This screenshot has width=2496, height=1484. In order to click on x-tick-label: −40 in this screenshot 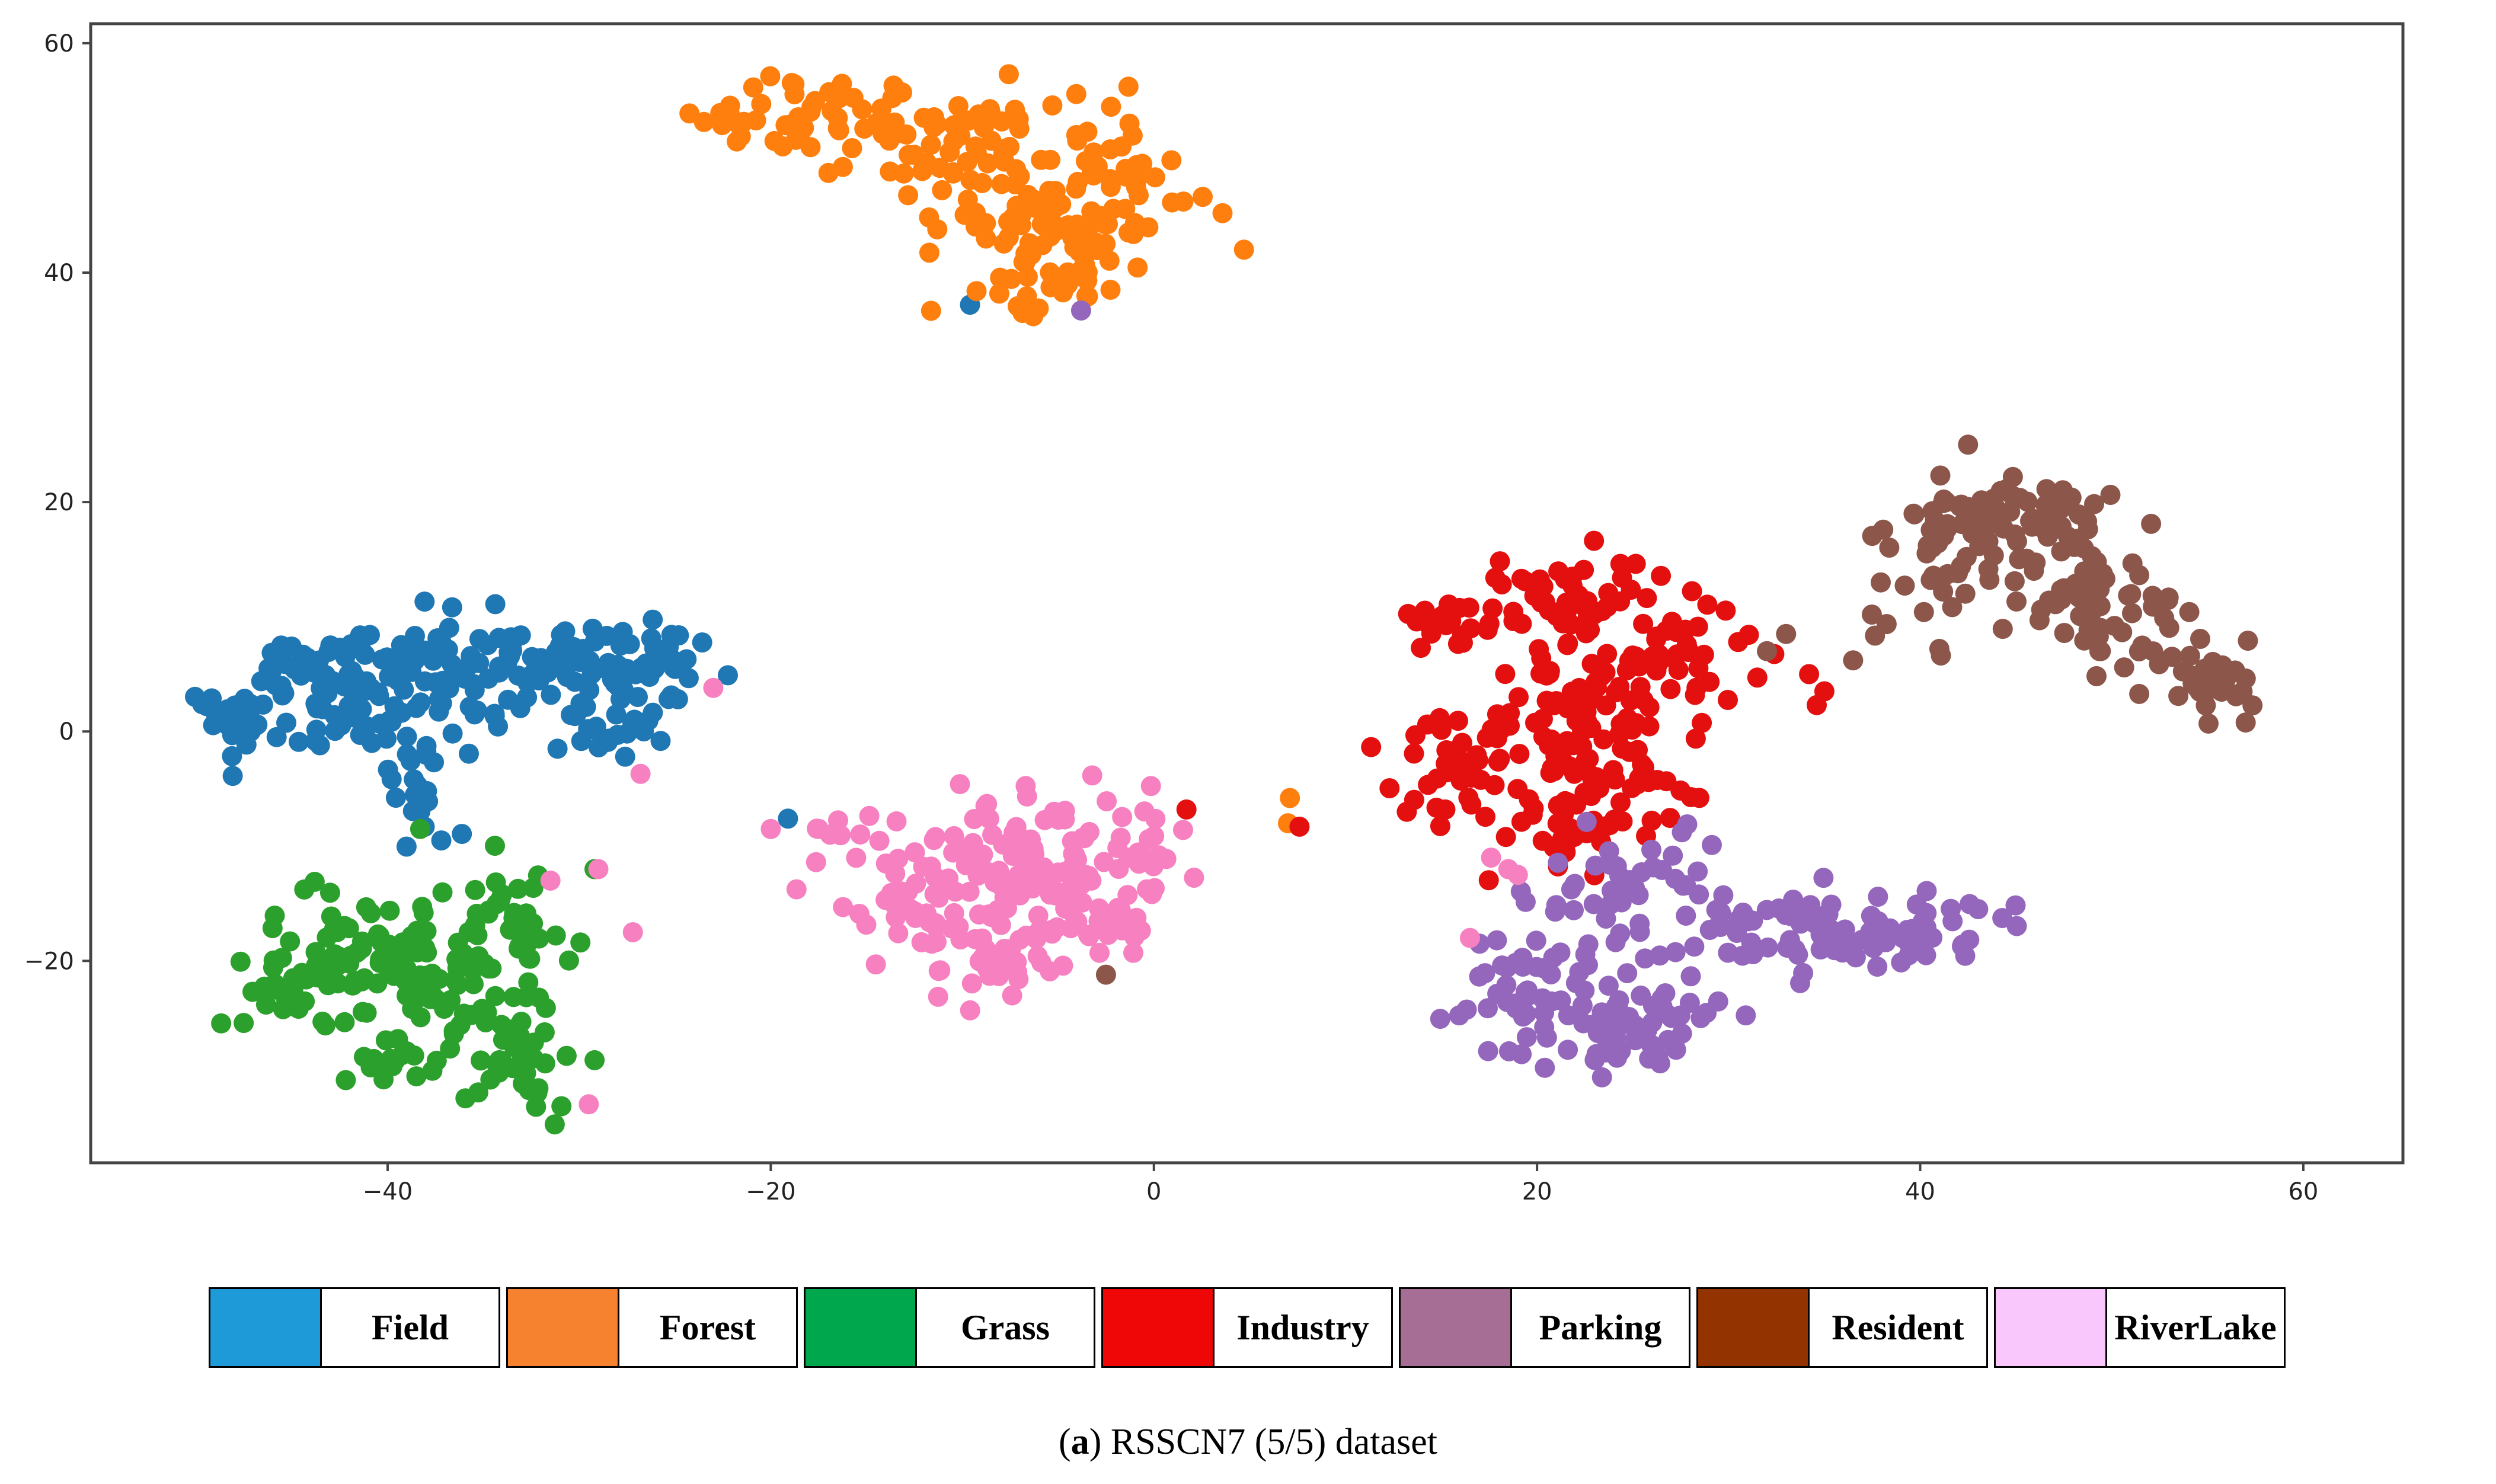, I will do `click(388, 1191)`.